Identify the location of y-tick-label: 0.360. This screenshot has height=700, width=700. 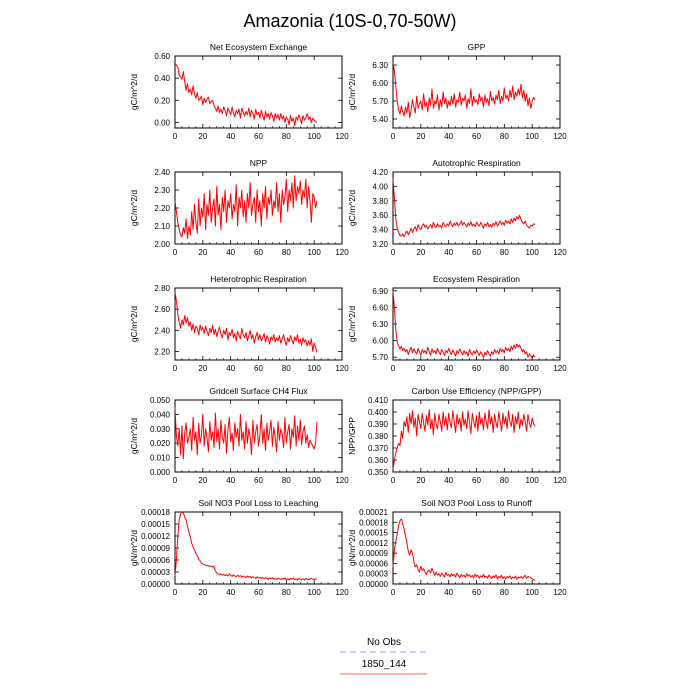
(378, 460).